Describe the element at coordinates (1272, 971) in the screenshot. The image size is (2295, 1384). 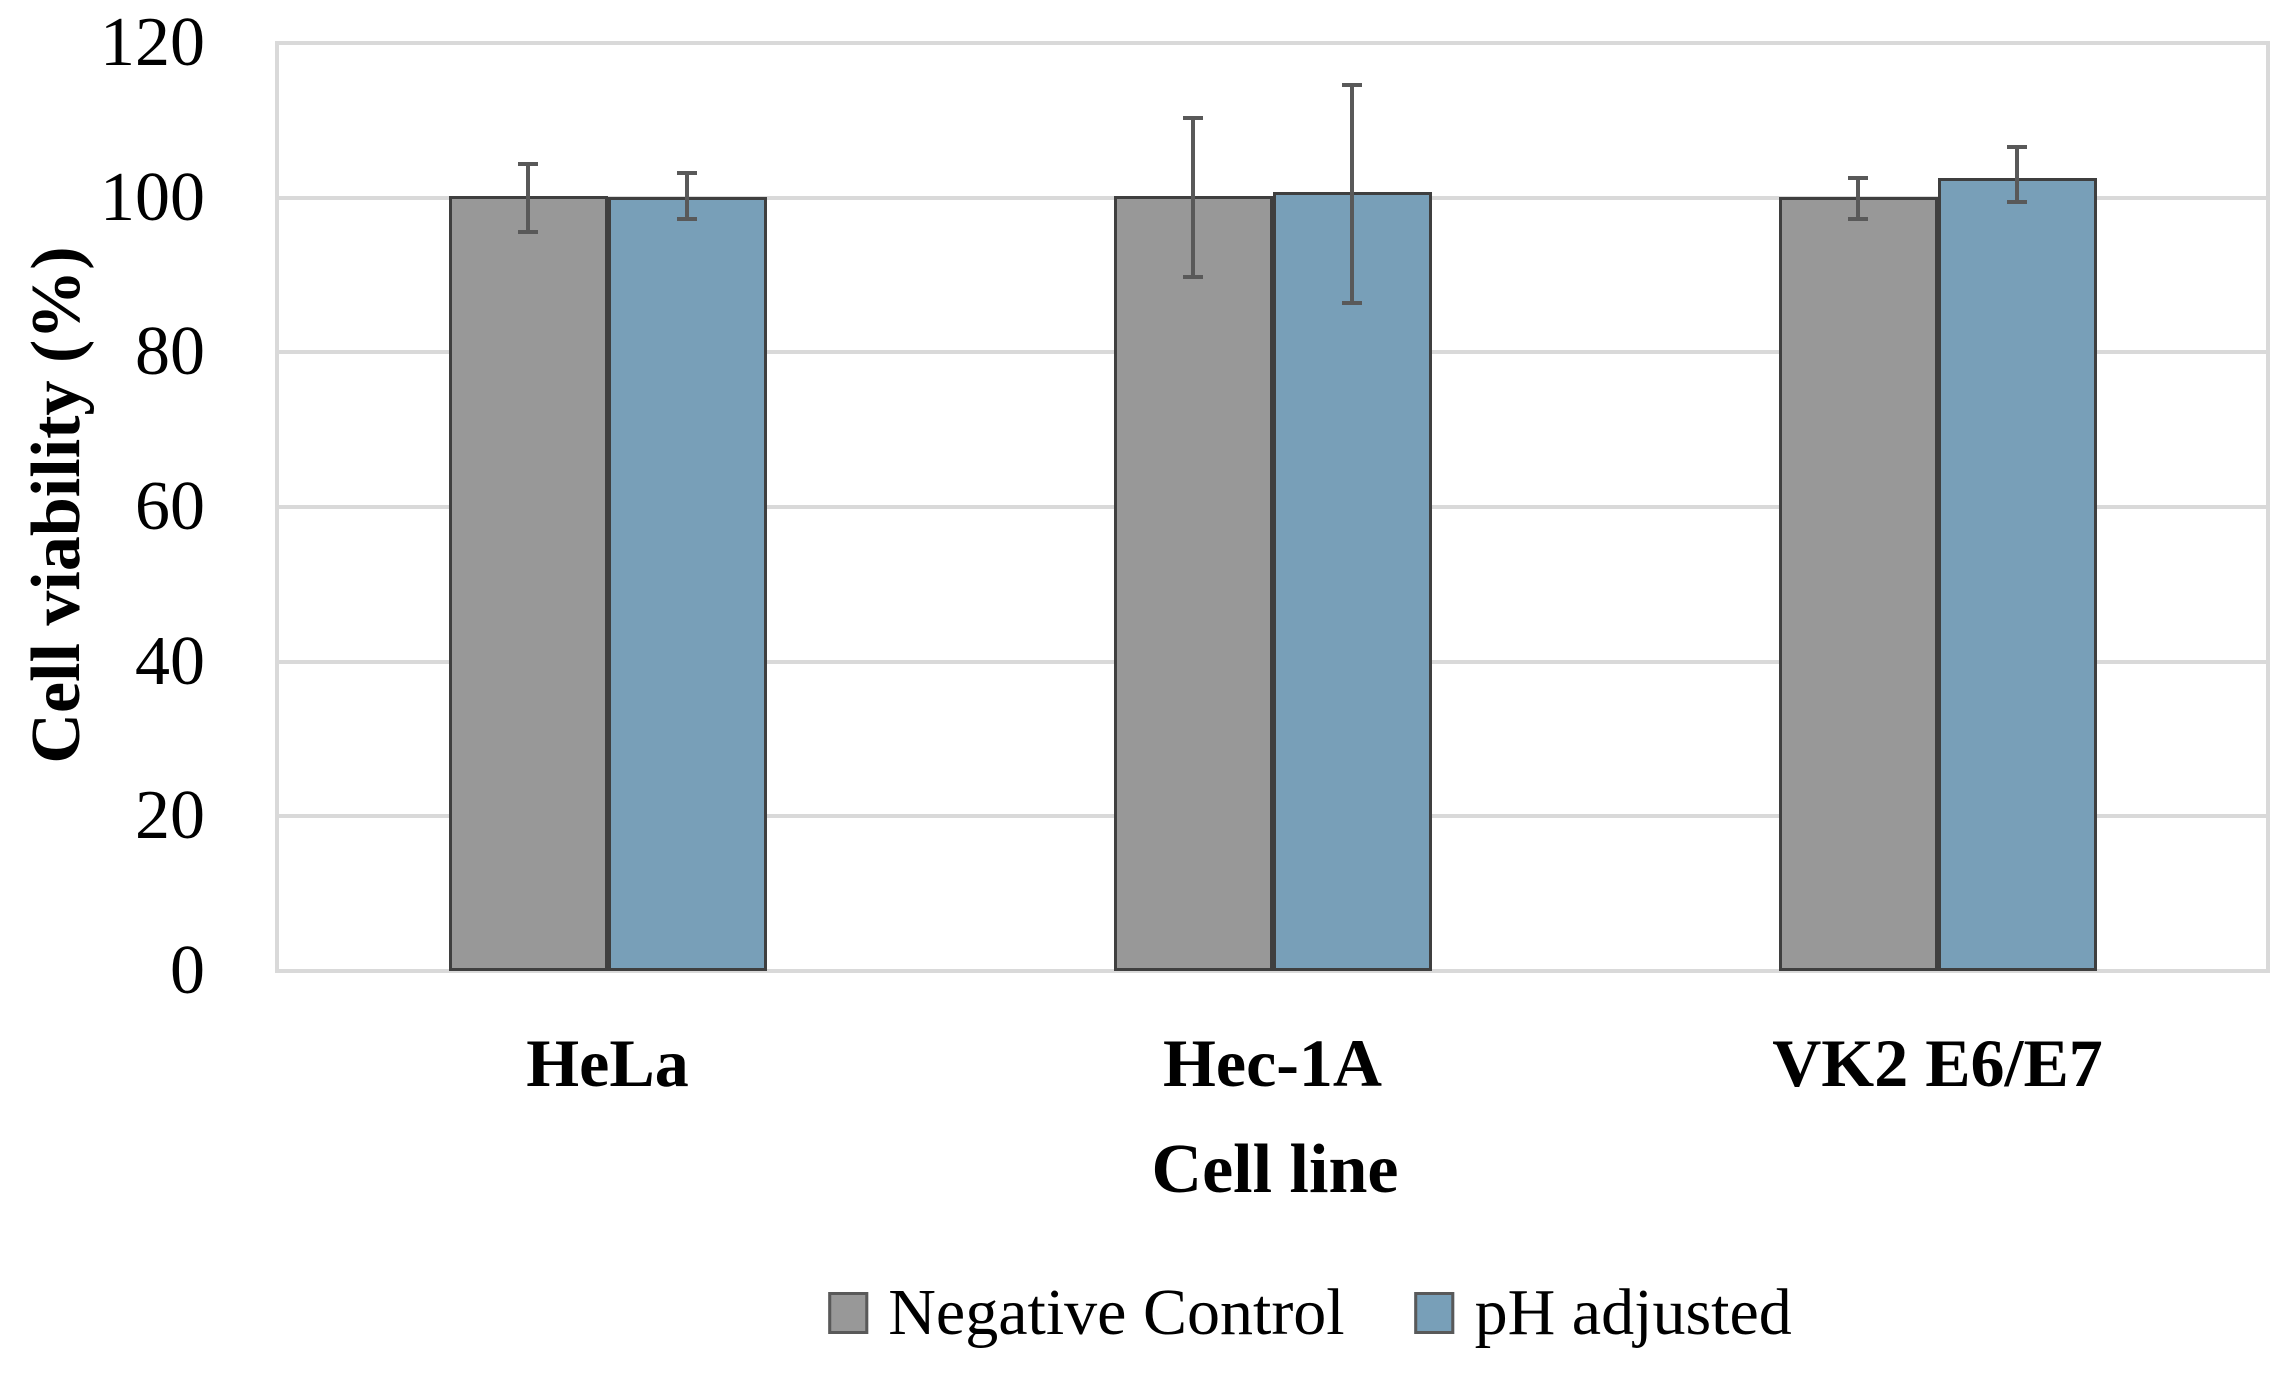
I see `x-axis-line` at that location.